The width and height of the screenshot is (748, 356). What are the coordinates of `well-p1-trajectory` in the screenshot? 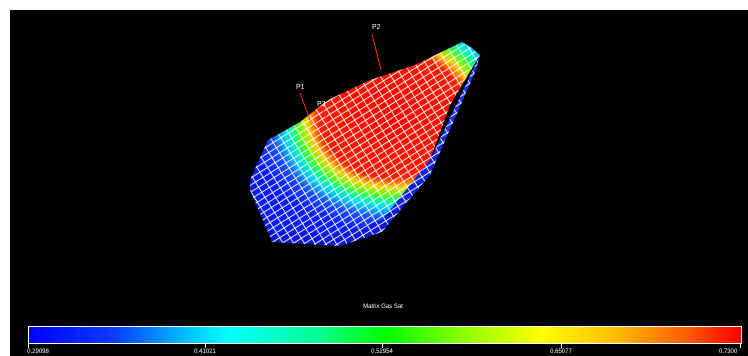 It's located at (305, 106).